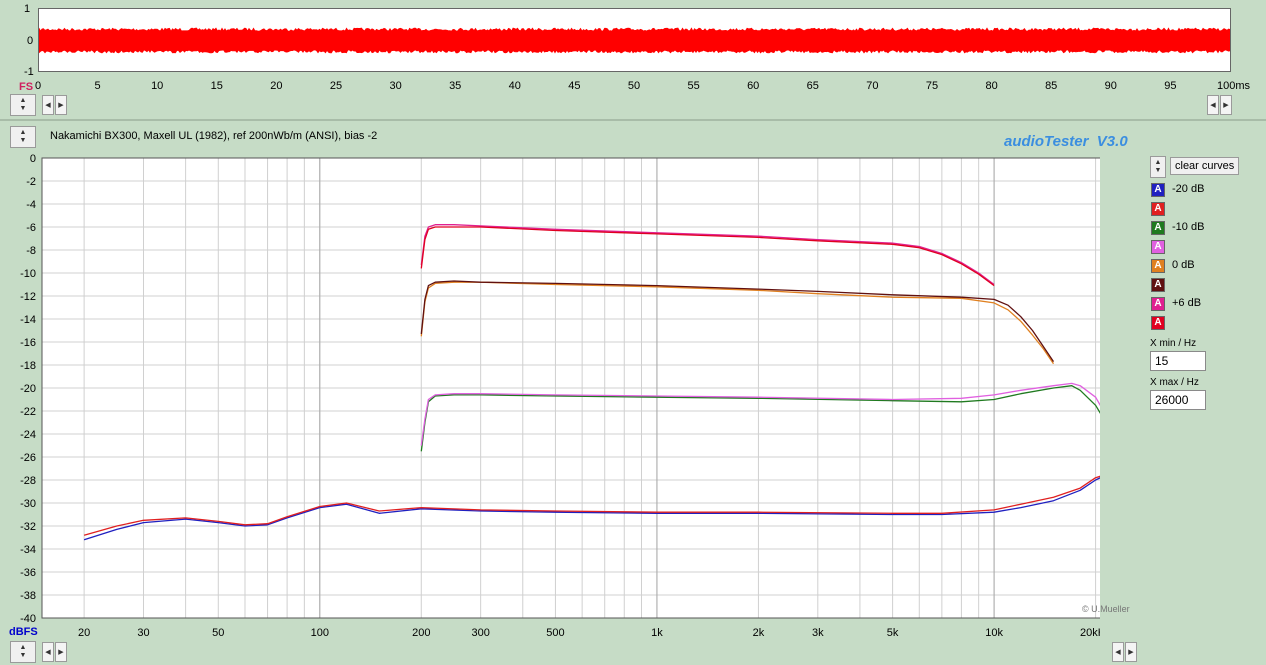 This screenshot has width=1266, height=665. I want to click on scope-x-tick: 95, so click(1170, 86).